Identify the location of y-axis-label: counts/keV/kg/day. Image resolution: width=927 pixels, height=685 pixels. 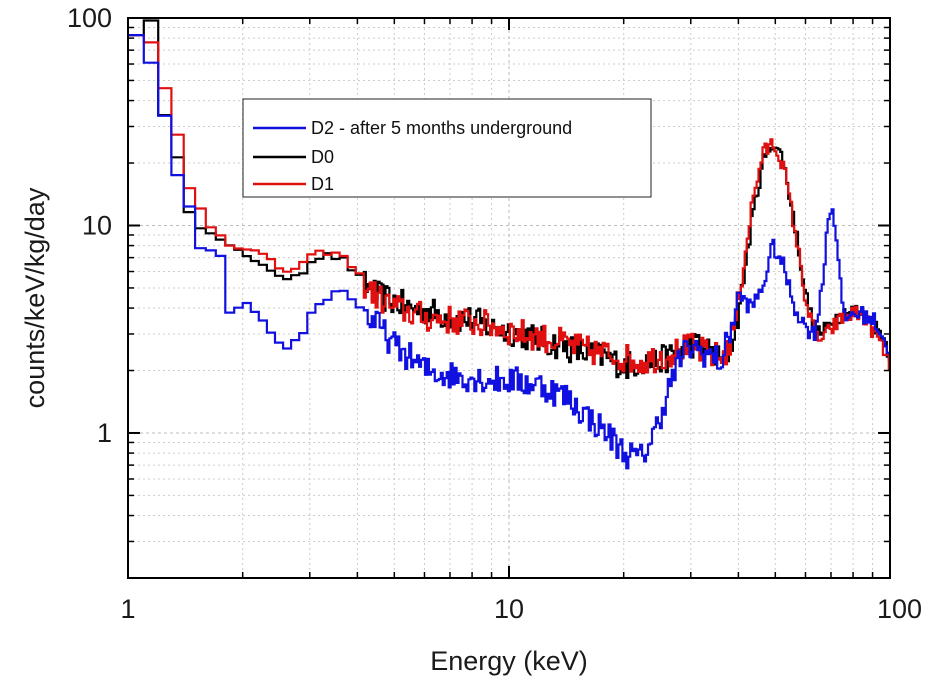
(35, 297).